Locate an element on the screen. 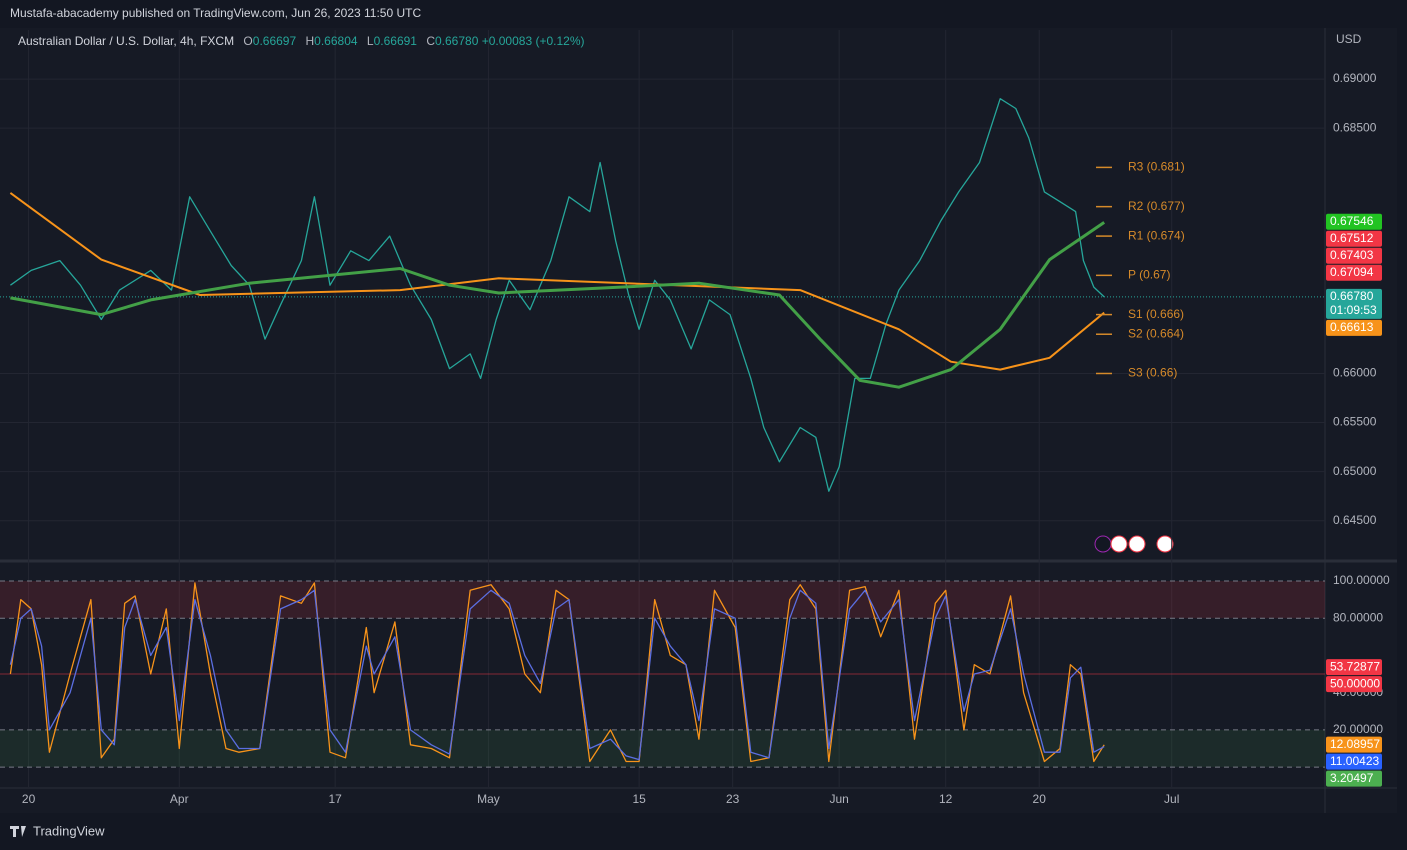 This screenshot has width=1407, height=850. price-tag-label: 3.20497 is located at coordinates (1352, 778).